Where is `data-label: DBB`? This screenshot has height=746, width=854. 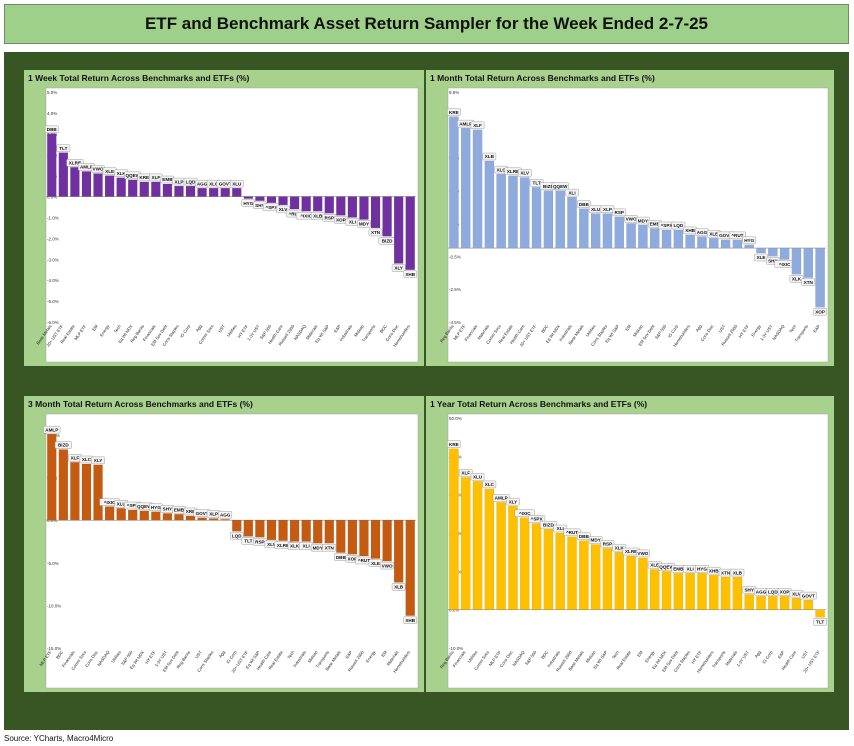
data-label: DBB is located at coordinates (52, 129).